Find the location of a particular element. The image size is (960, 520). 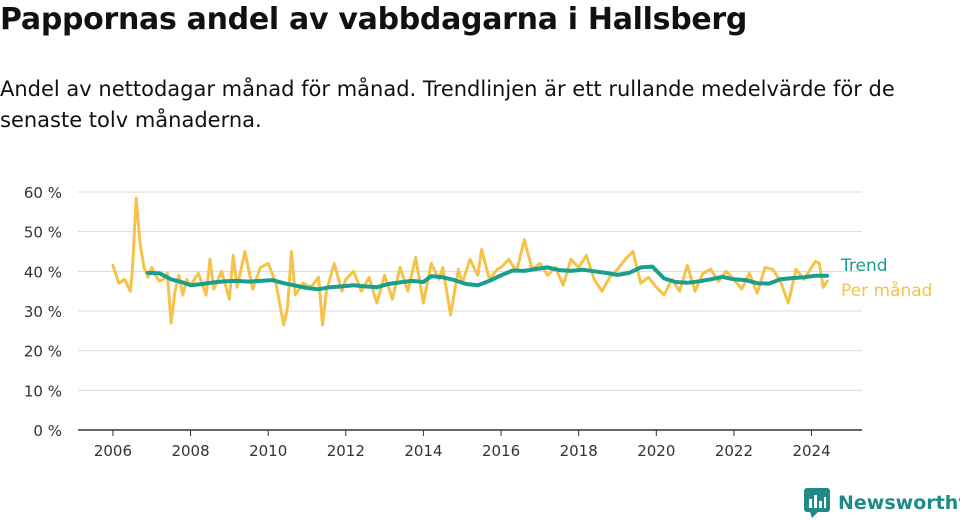

series-labels: Trend Per månad is located at coordinates (886, 278).